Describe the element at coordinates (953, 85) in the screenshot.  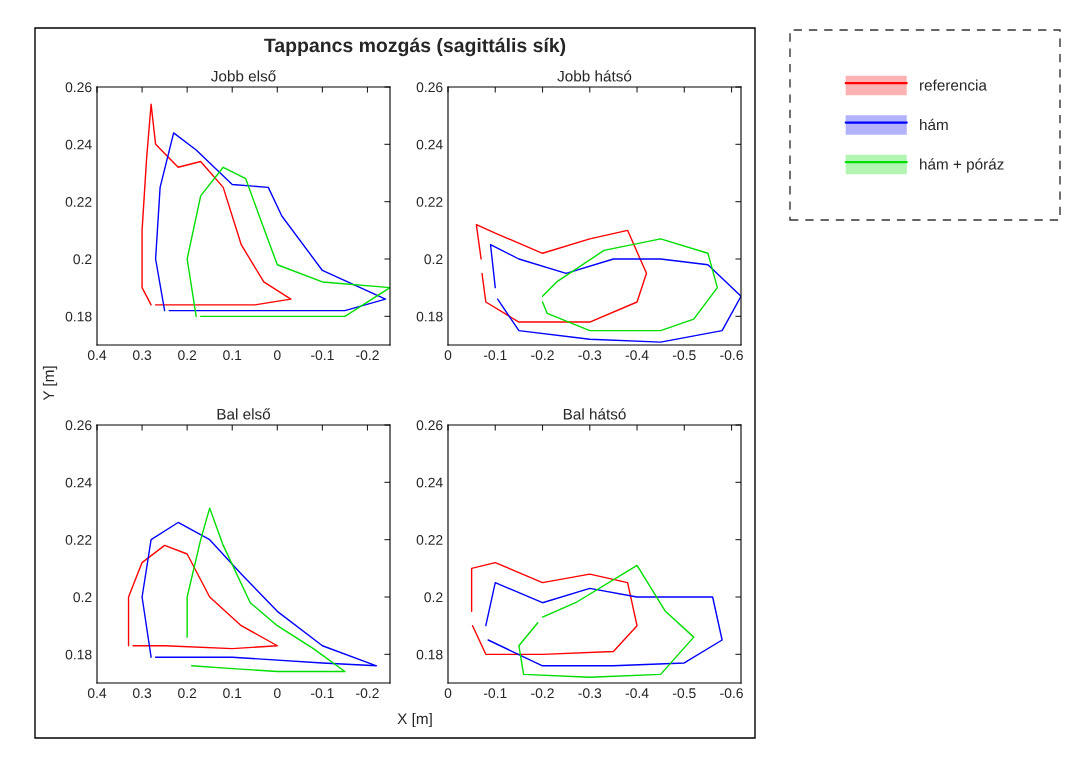
I see `legend-label: referencia` at that location.